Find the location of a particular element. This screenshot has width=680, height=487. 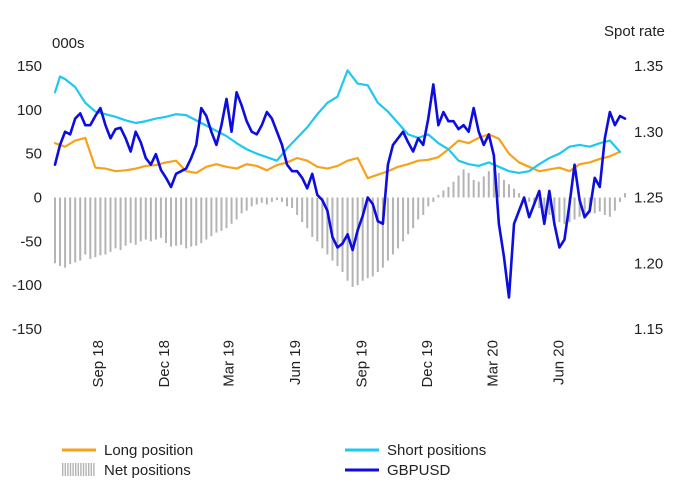

right-tick-label-1: 1.30 is located at coordinates (648, 132).